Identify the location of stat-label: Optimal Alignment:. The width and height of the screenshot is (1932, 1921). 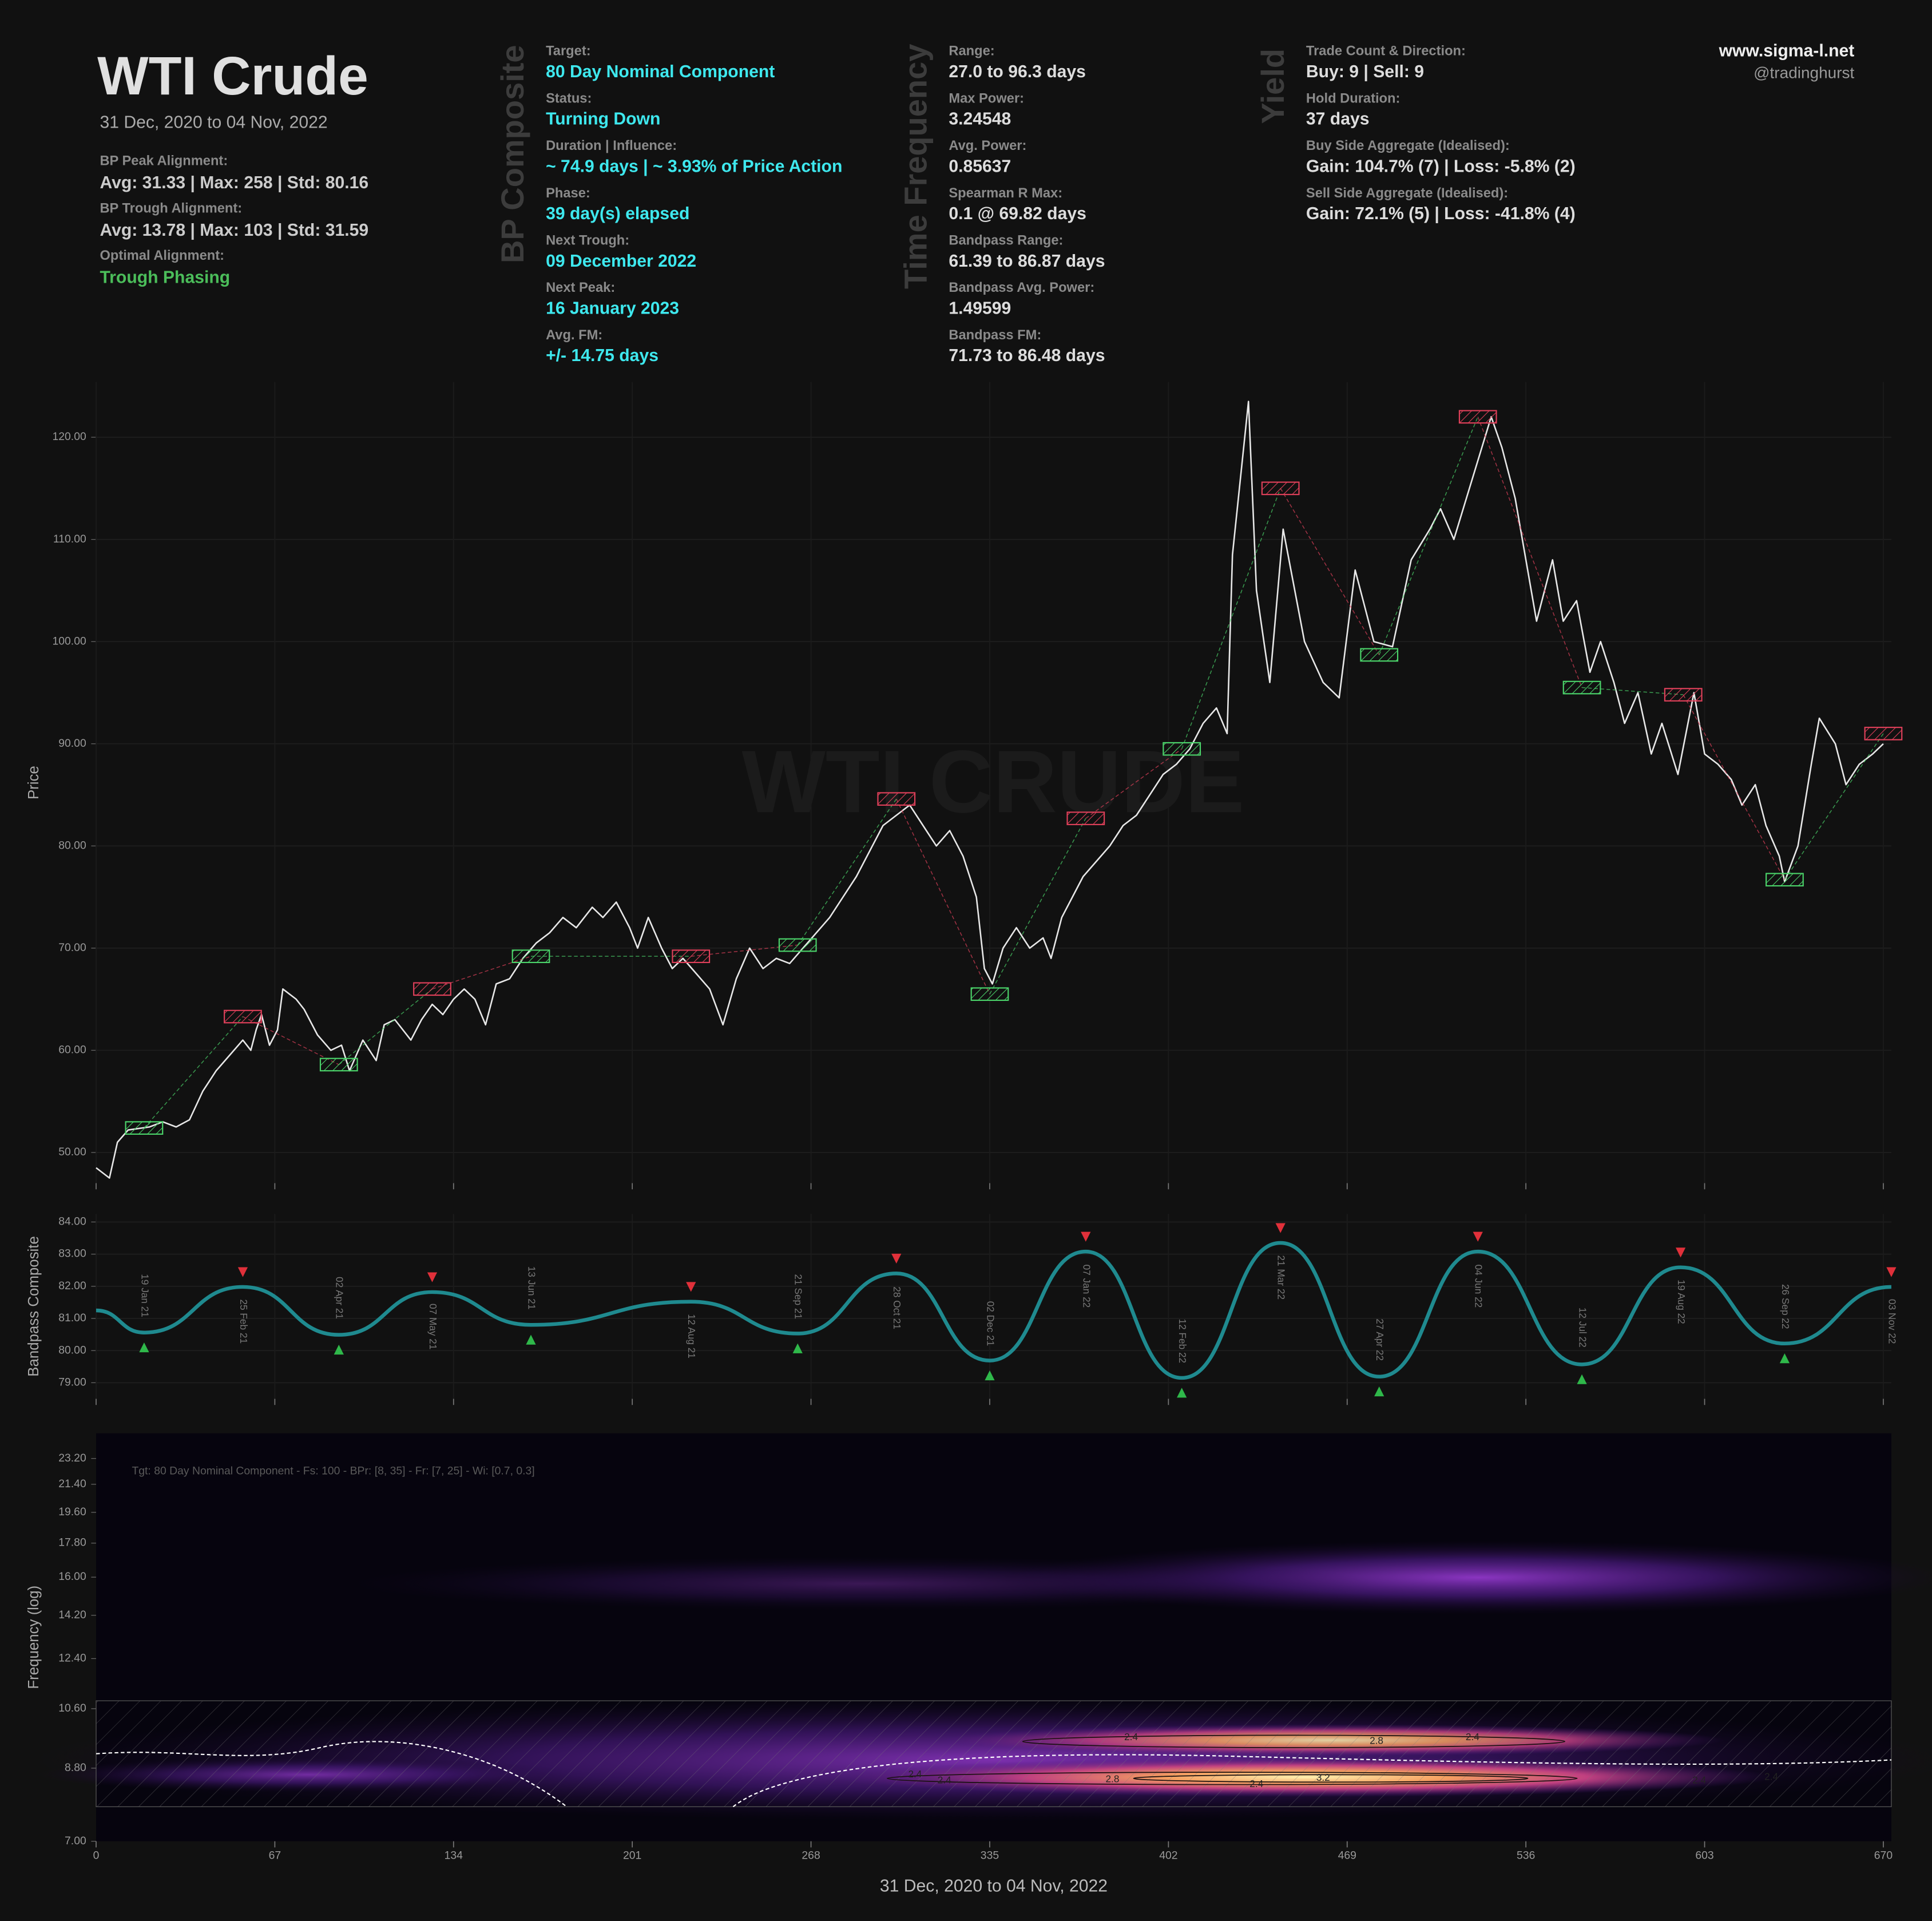
(162, 255).